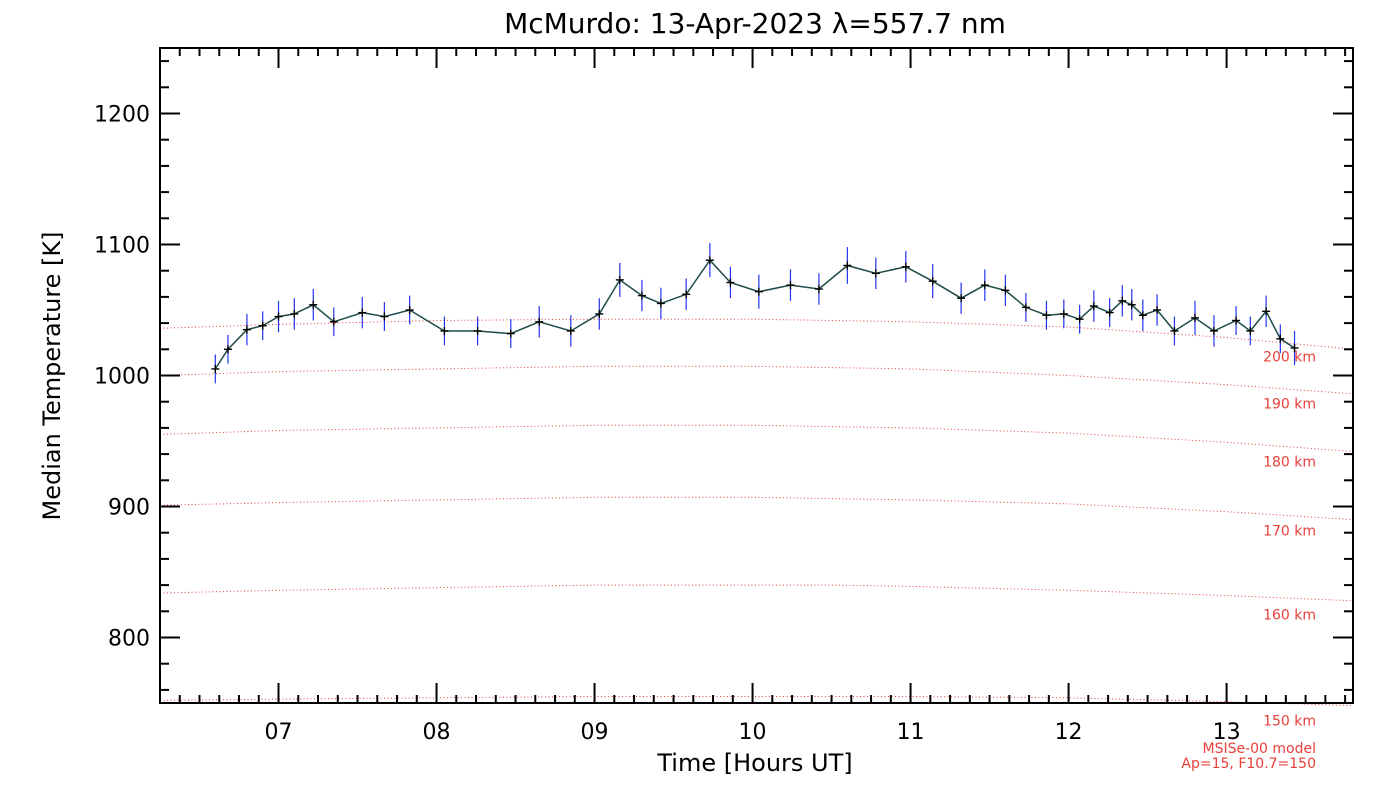  What do you see at coordinates (129, 508) in the screenshot?
I see `y-tick-label: 900` at bounding box center [129, 508].